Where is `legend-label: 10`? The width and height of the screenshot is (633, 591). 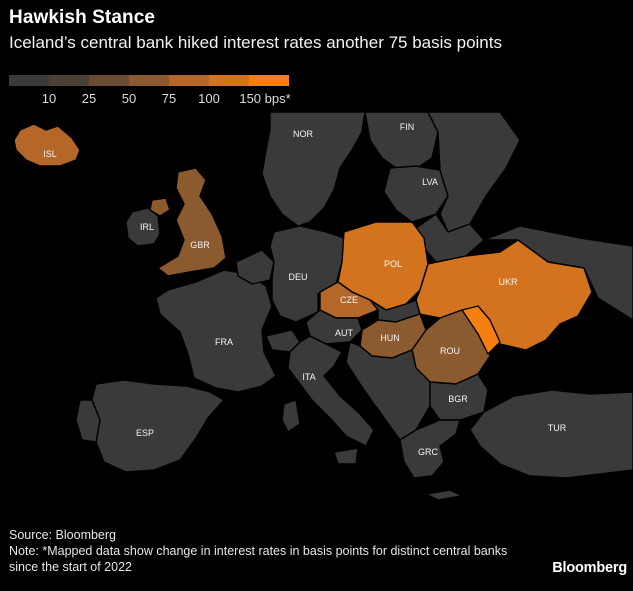 legend-label: 10 is located at coordinates (49, 98).